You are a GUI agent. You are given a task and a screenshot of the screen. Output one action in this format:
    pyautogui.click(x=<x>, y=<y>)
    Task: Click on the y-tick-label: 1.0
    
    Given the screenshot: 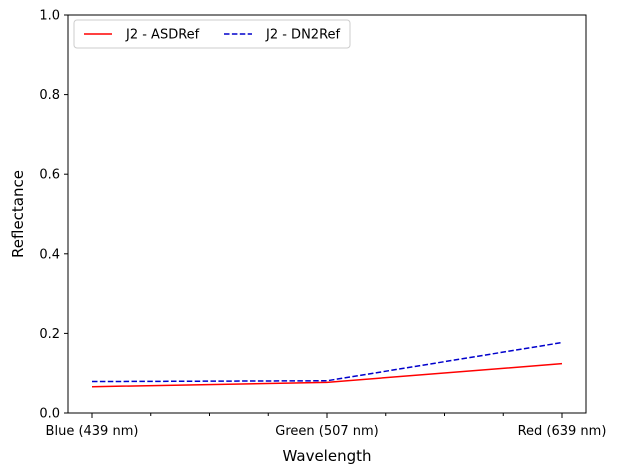 What is the action you would take?
    pyautogui.click(x=49, y=16)
    